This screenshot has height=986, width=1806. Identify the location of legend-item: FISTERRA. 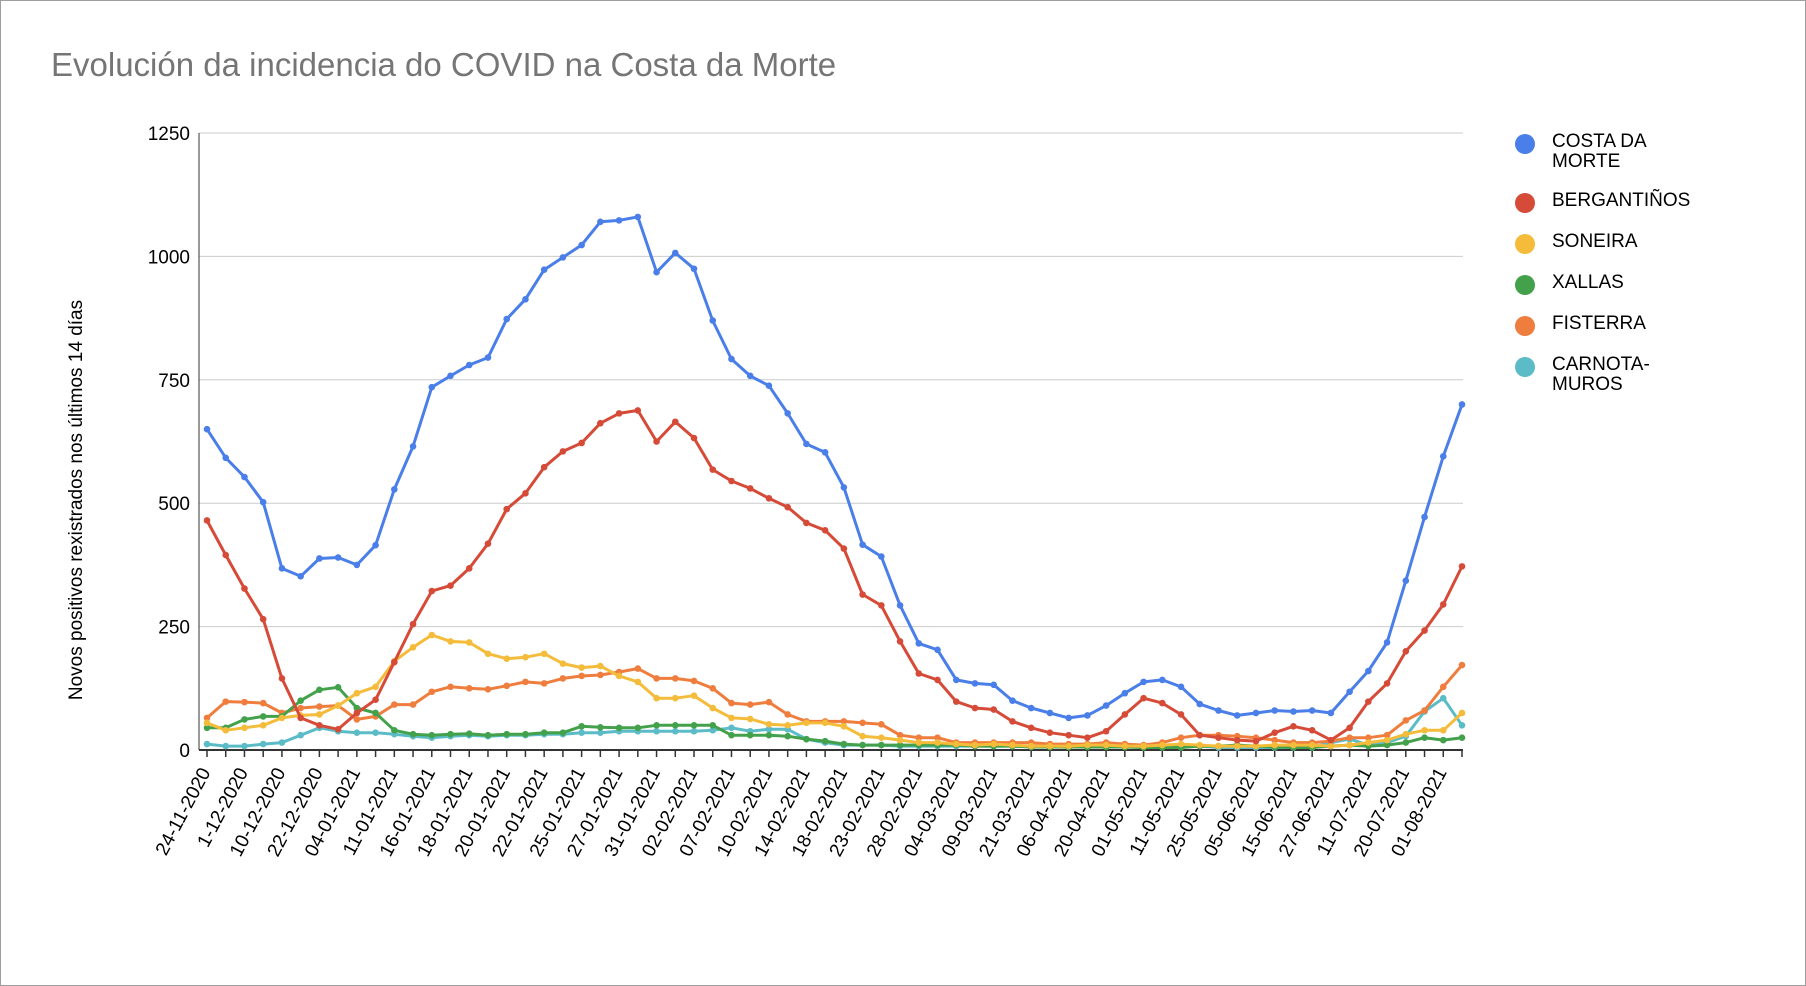
(1588, 325).